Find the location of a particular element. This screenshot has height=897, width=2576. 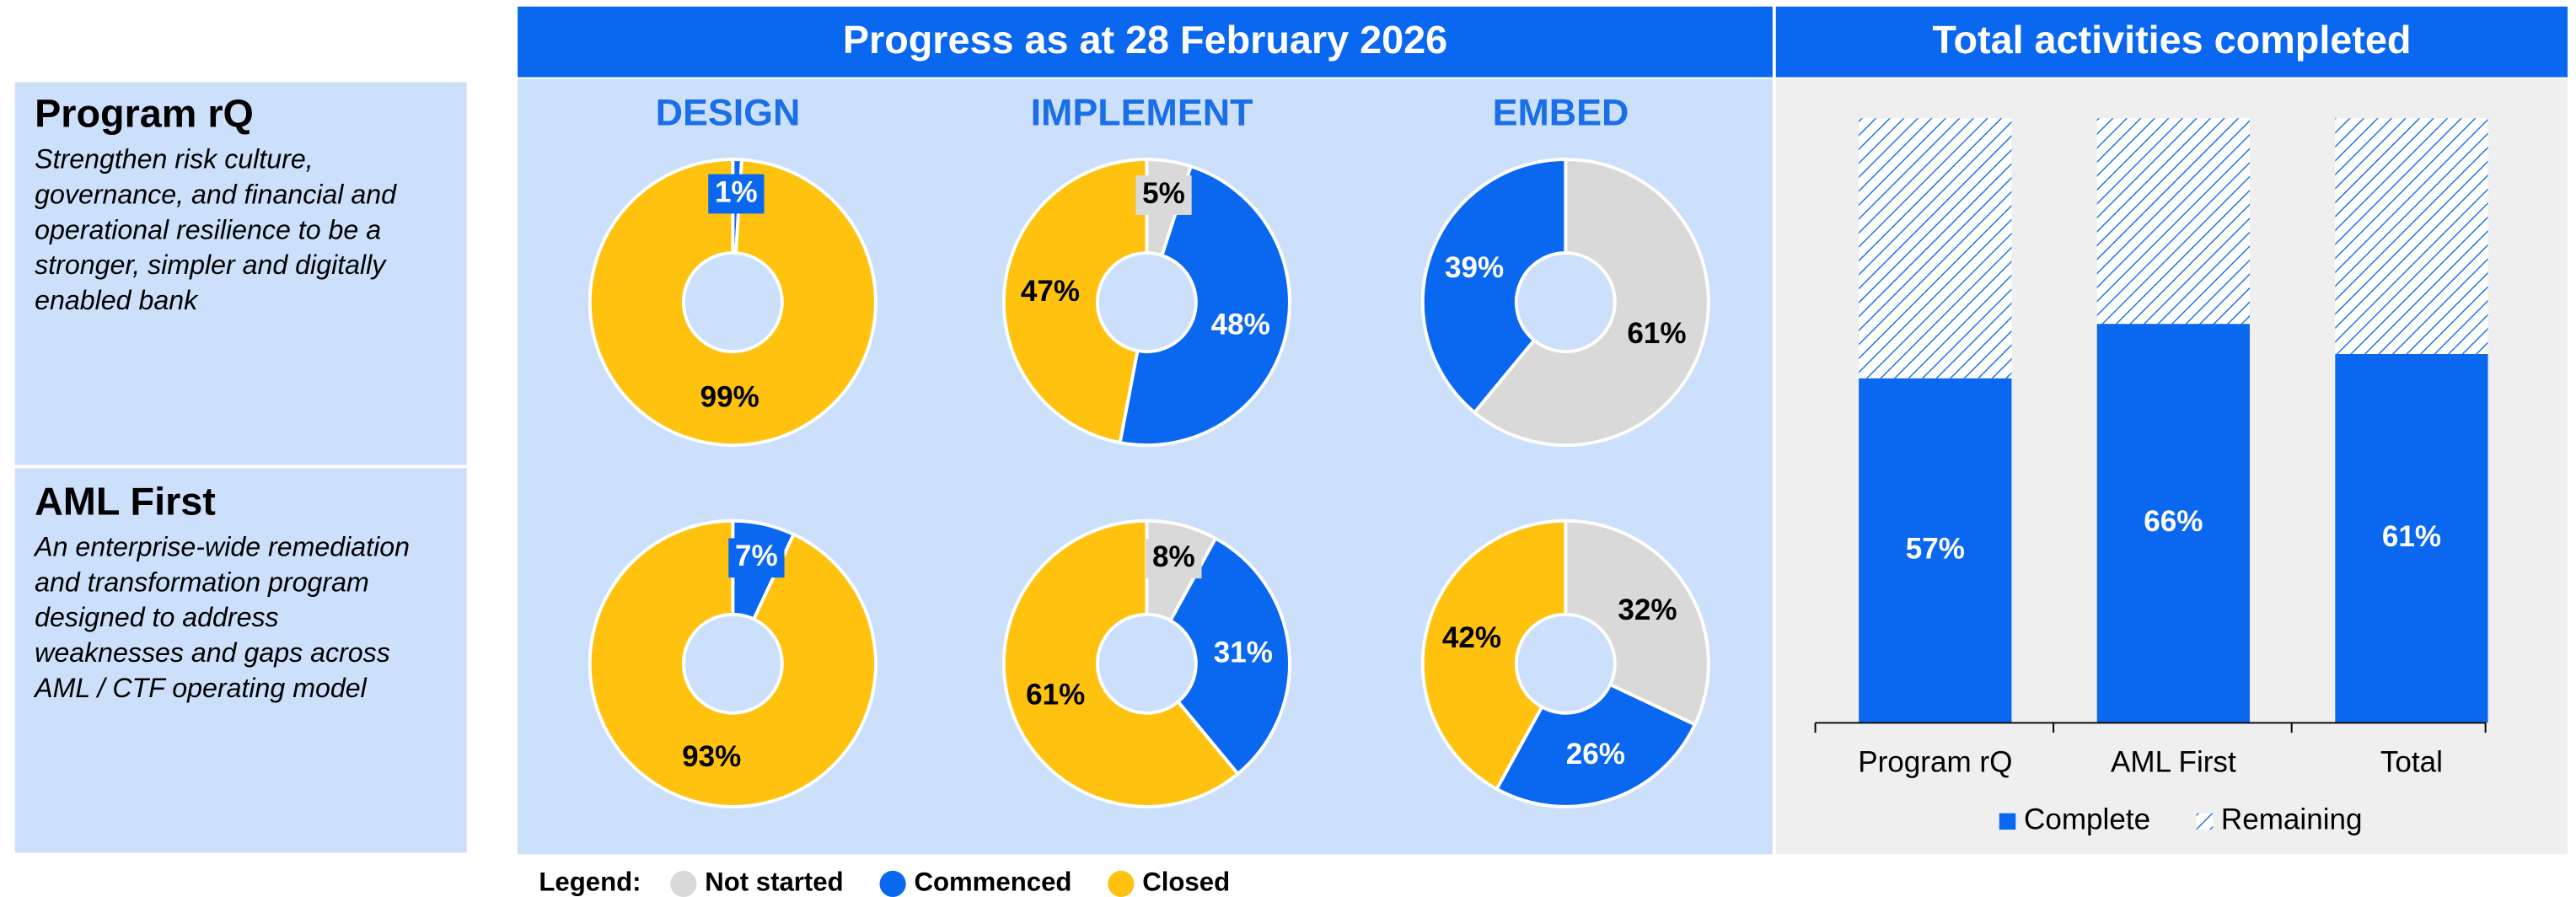

phase-title: DESIGN is located at coordinates (728, 112).